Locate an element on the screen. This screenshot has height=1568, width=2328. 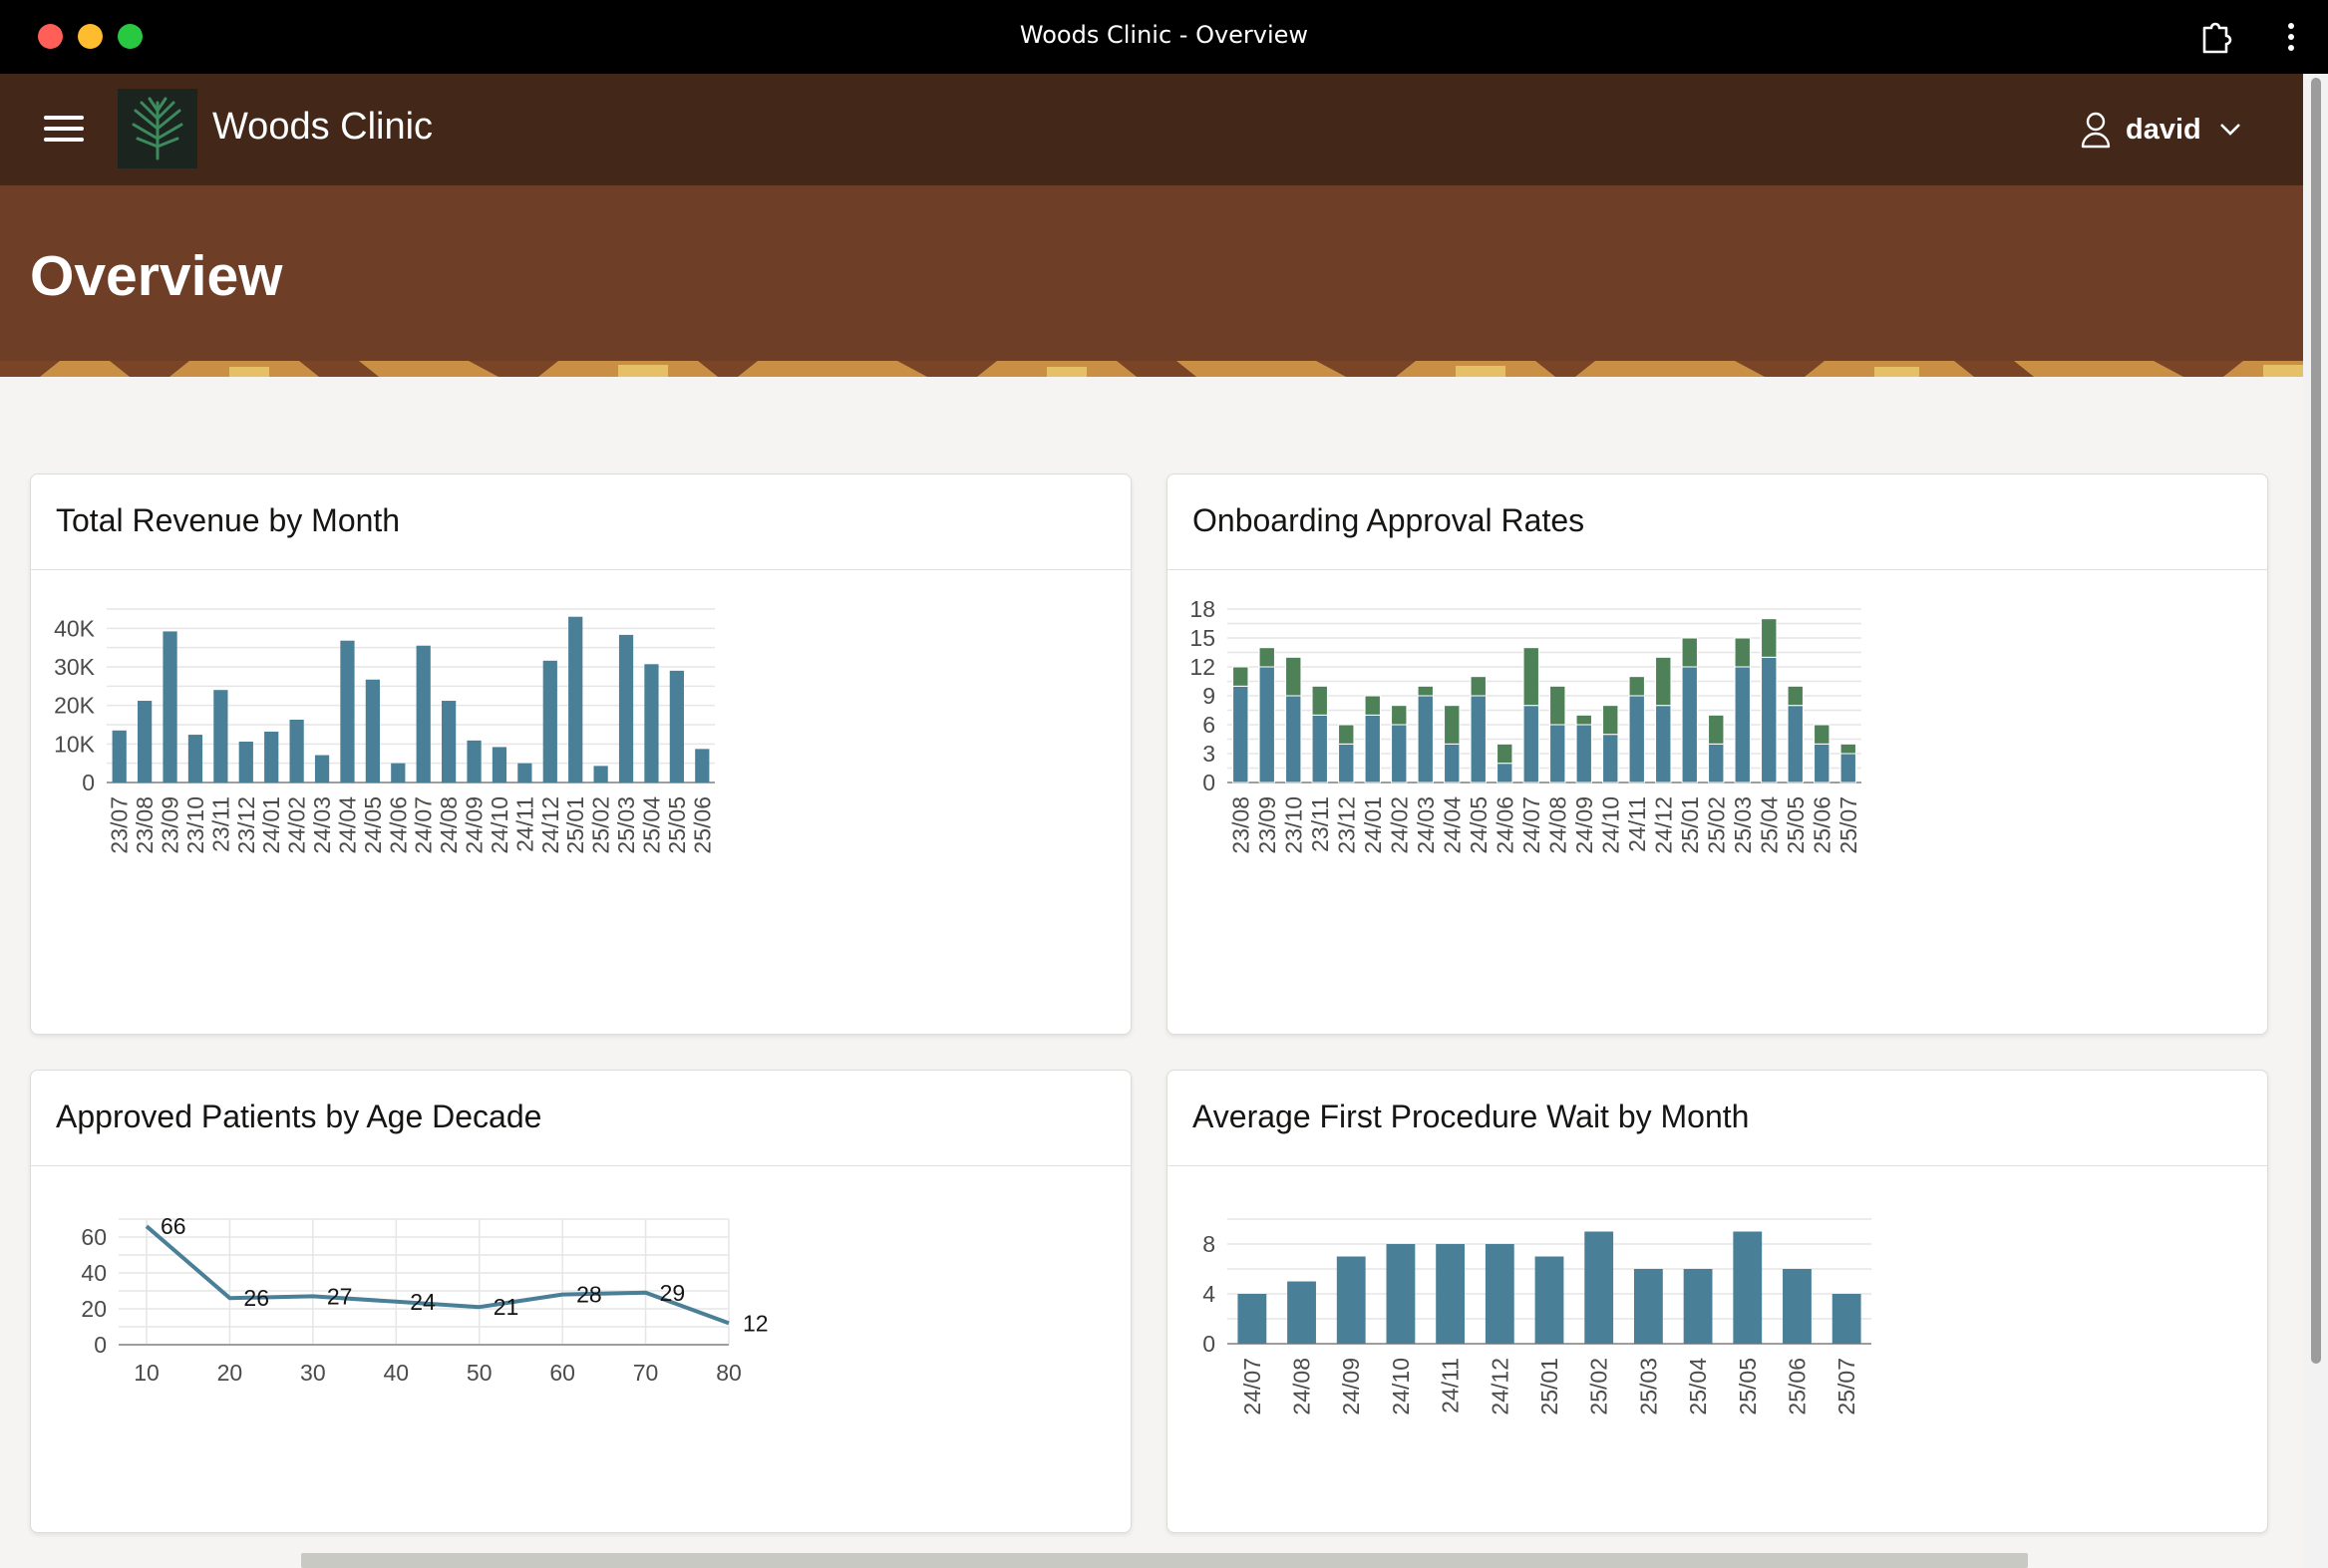
approval-rates-card-header: Onboarding Approval Rates is located at coordinates (1717, 522).